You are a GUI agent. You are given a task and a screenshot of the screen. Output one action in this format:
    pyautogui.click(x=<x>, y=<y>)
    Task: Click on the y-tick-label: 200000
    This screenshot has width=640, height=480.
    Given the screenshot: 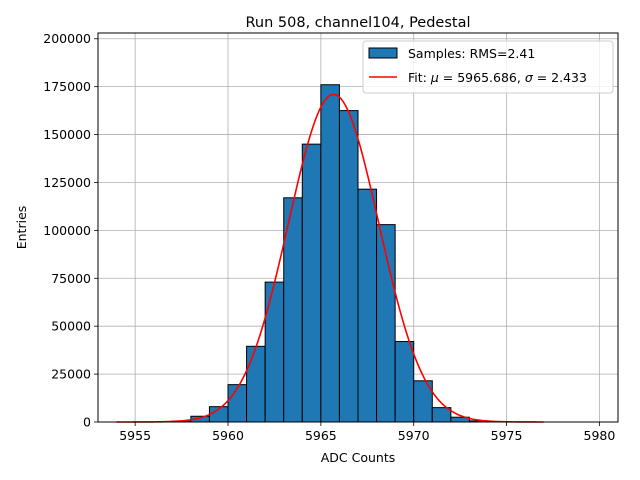 What is the action you would take?
    pyautogui.click(x=67, y=38)
    